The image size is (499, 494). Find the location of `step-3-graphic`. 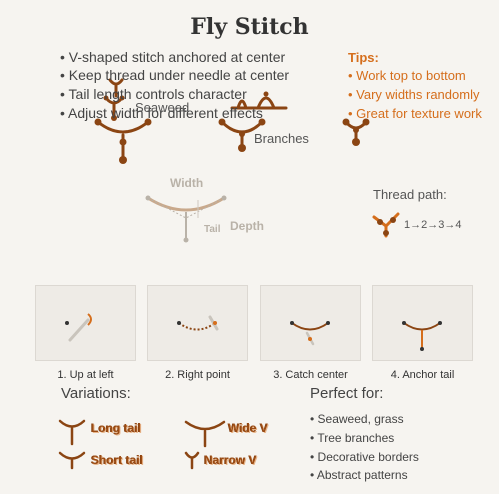

step-3-graphic is located at coordinates (310, 333).